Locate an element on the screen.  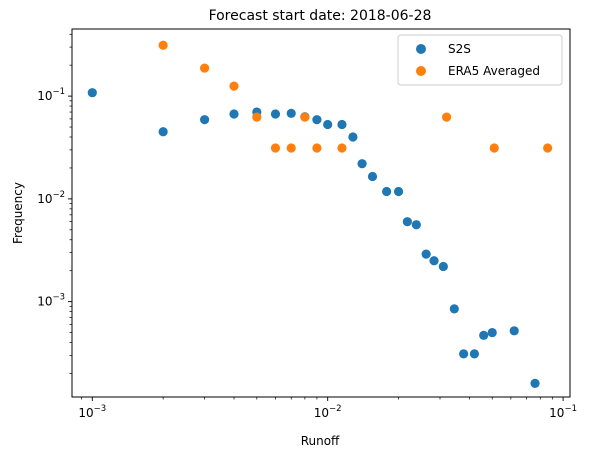
x-tick-label: 10⁻³ is located at coordinates (92, 412).